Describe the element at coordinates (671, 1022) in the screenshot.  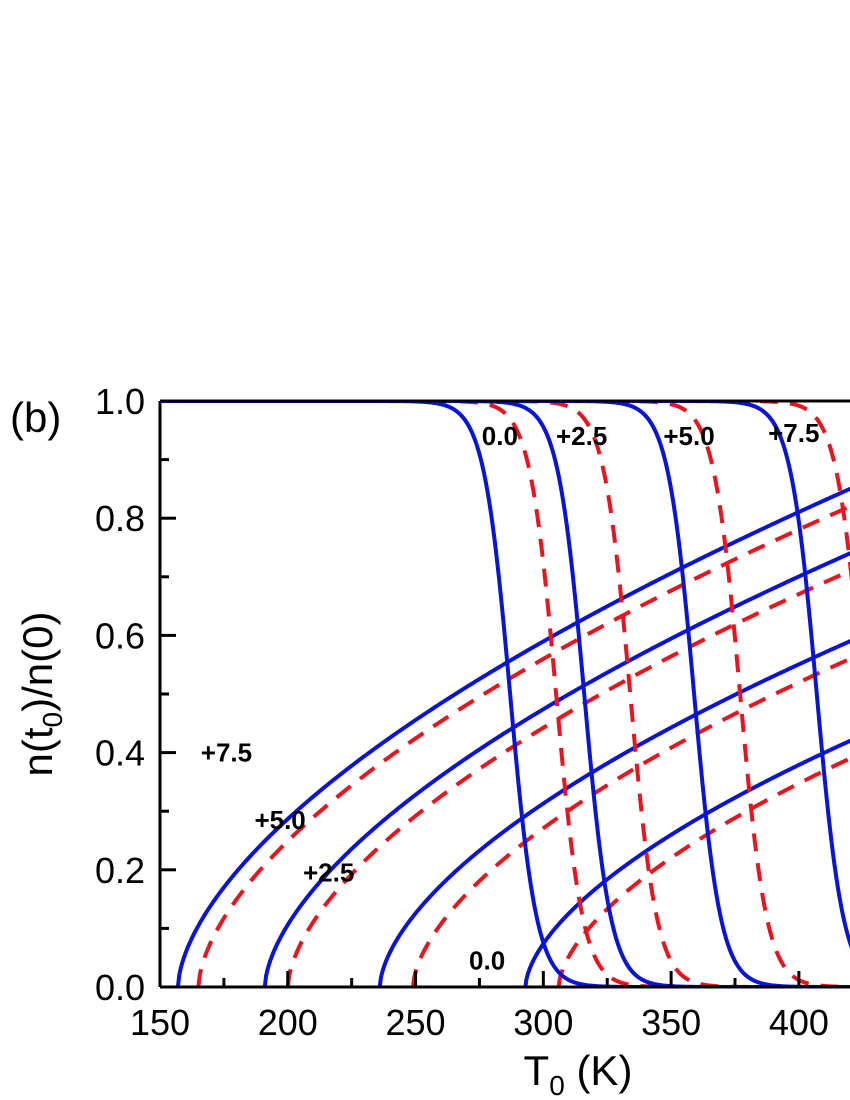
I see `x-tick-label: 350` at that location.